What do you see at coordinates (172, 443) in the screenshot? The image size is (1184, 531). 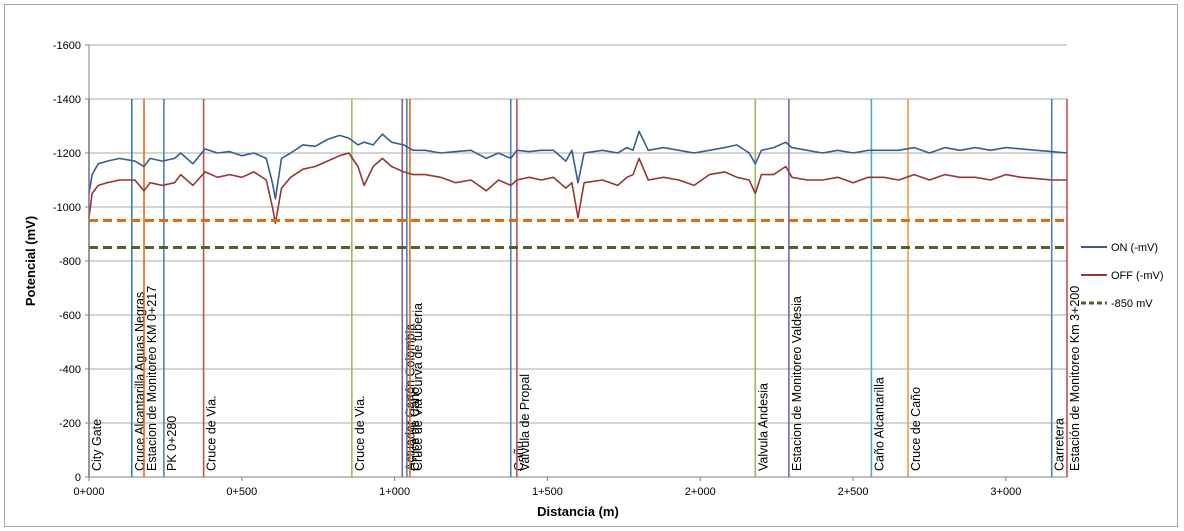 I see `event-label: PK 0+280` at bounding box center [172, 443].